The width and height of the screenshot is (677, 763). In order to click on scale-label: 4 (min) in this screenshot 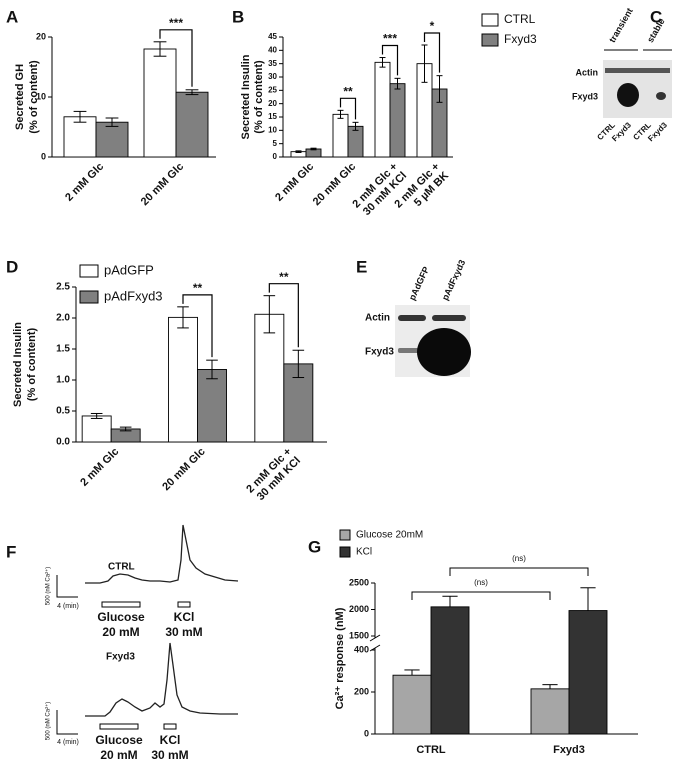, I will do `click(68, 606)`.